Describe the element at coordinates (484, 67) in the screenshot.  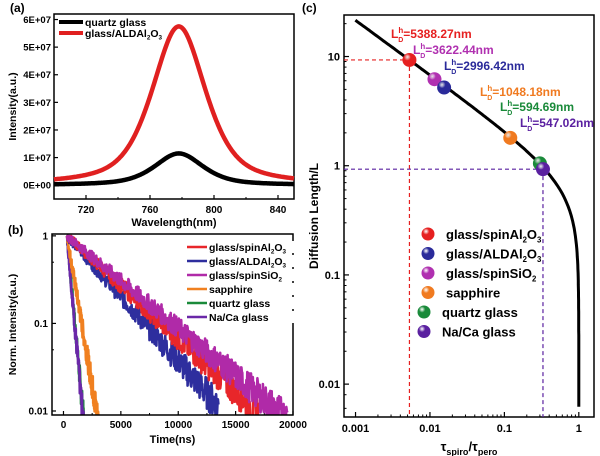
I see `annotation-diffusion-length: Lh D=2996.42nm` at that location.